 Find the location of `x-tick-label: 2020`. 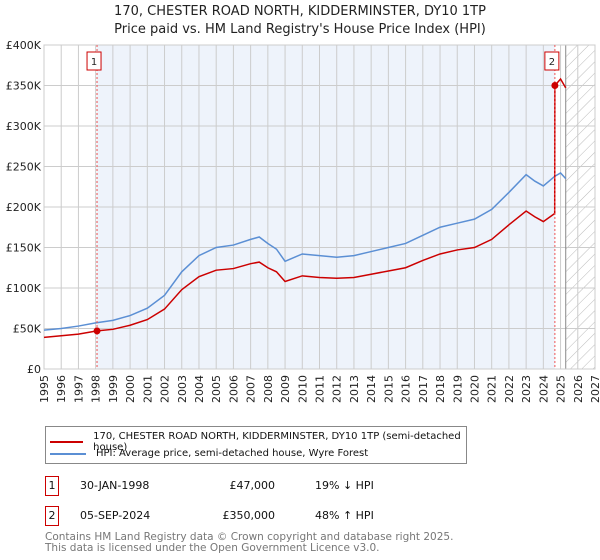

x-tick-label: 2020 is located at coordinates (474, 389).